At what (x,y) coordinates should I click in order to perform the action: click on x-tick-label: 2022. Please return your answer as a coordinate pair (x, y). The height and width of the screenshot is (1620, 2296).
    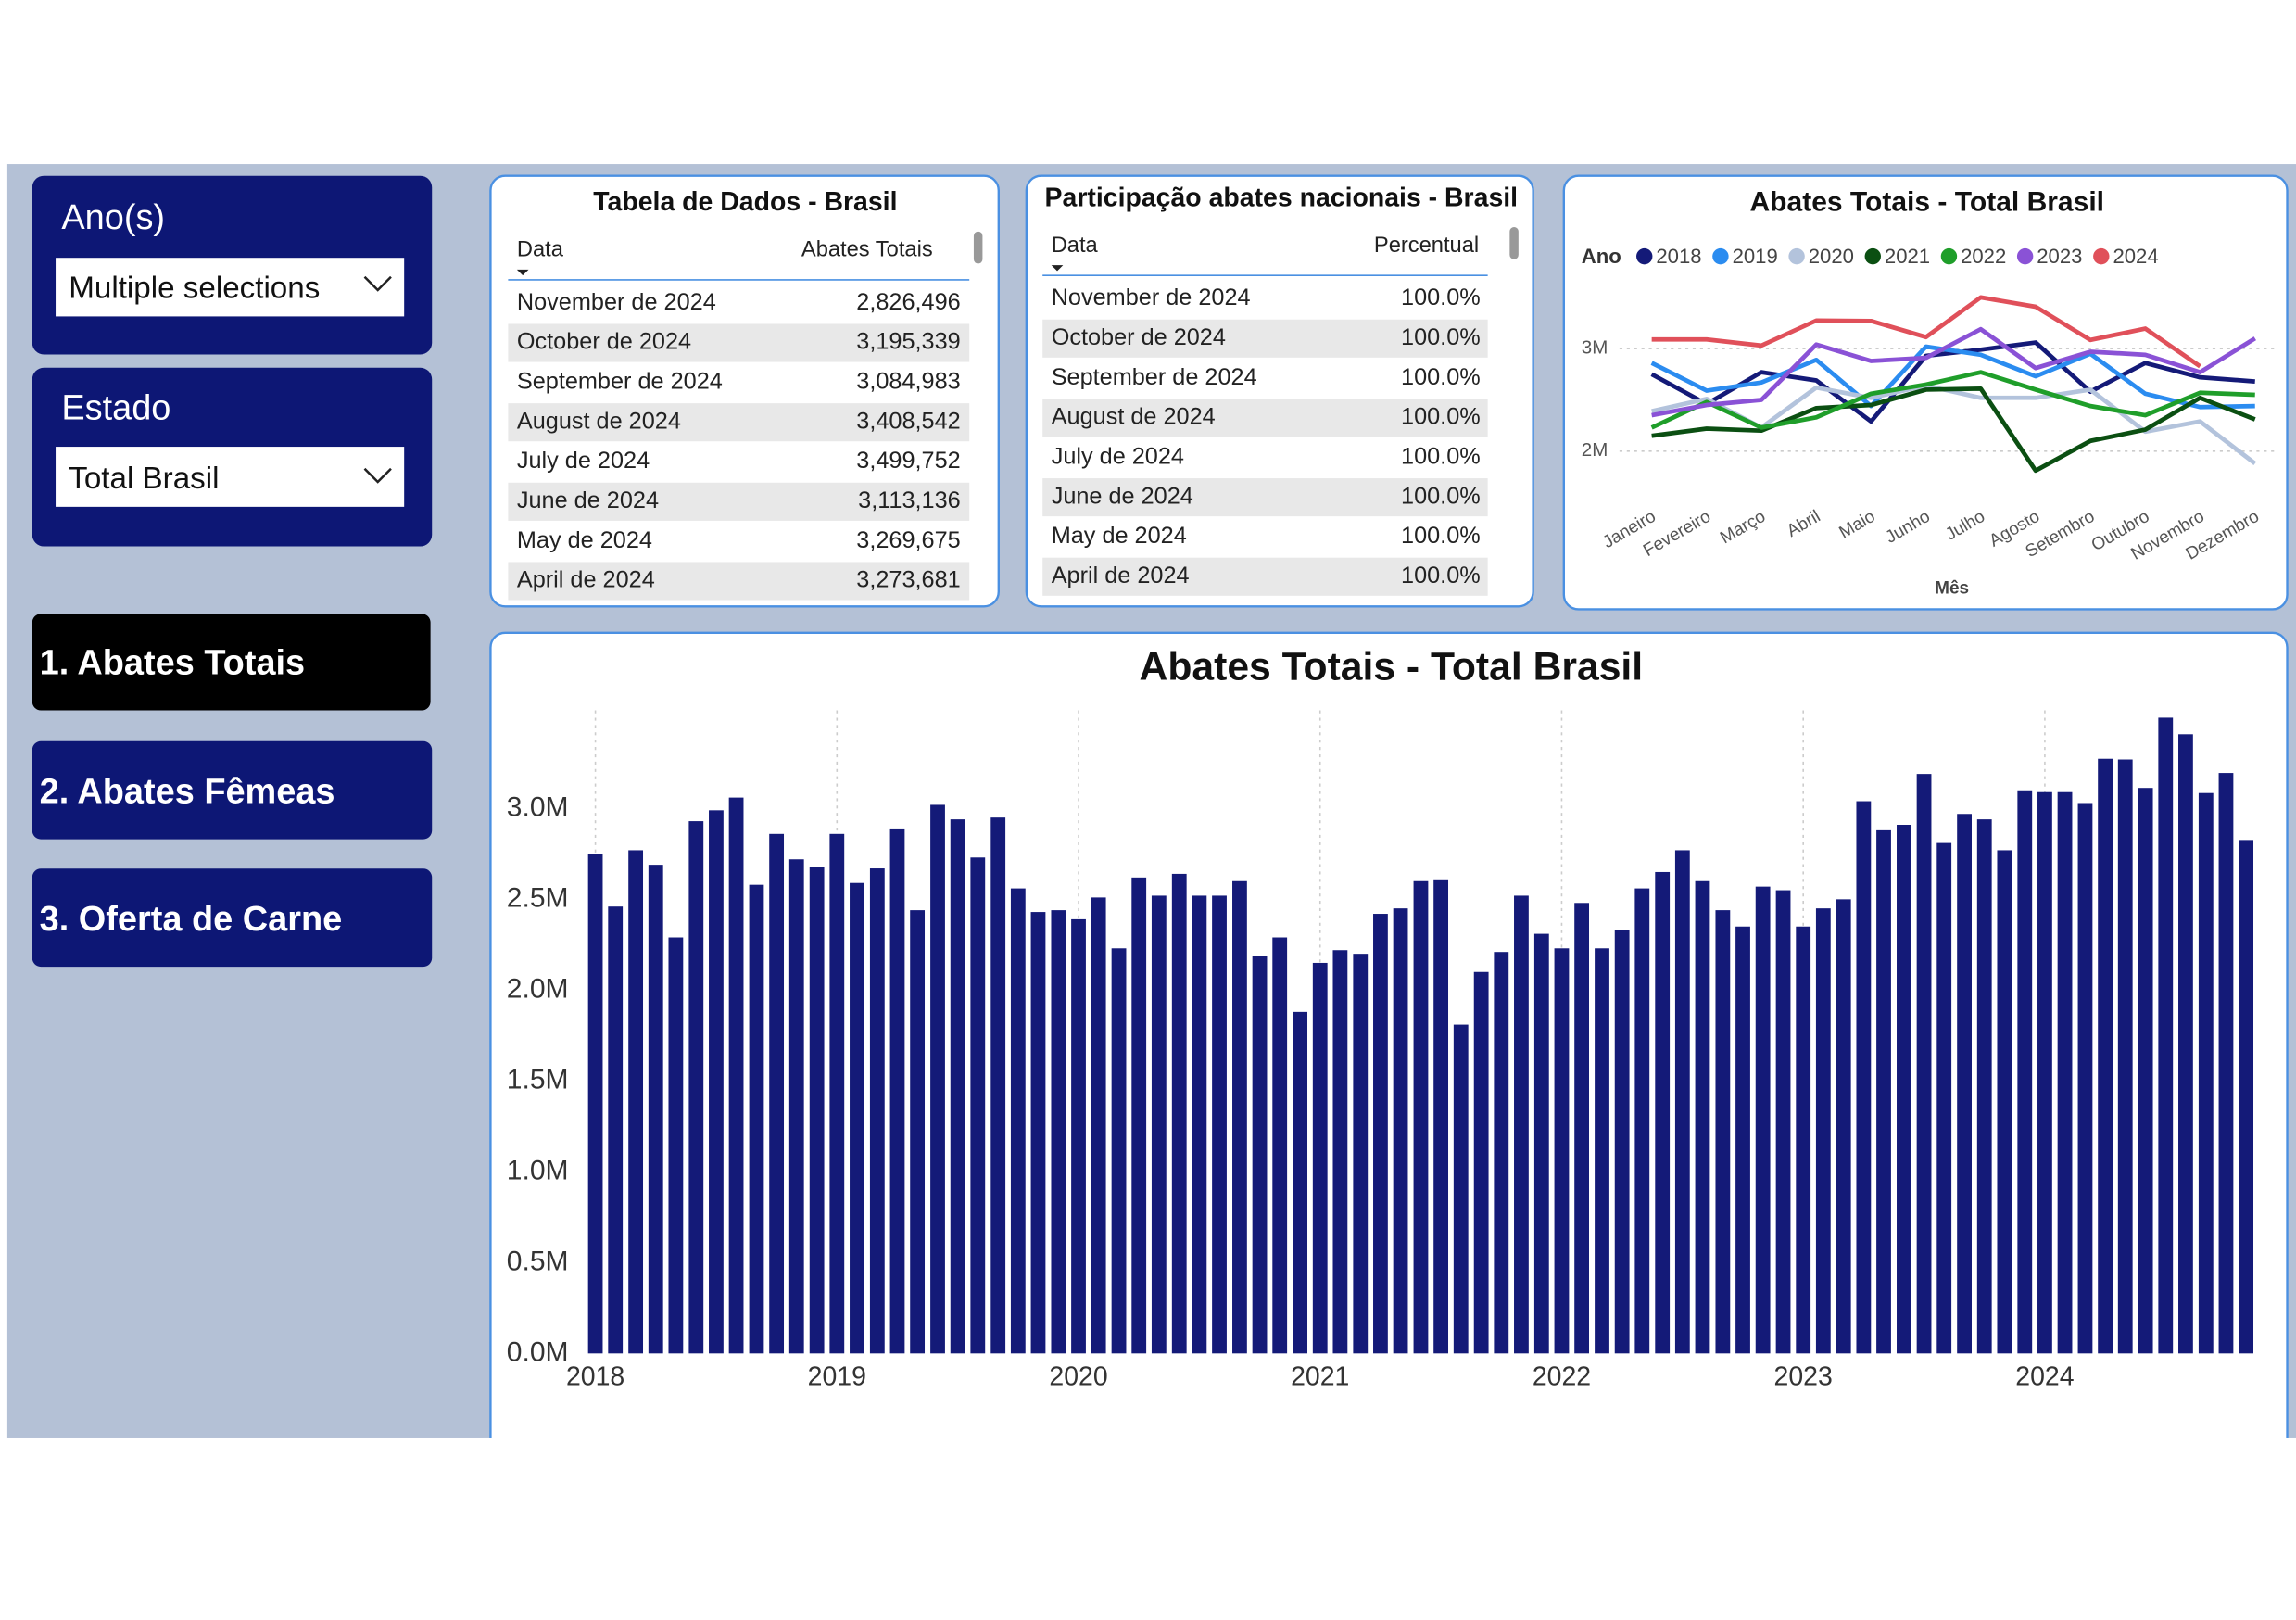
    Looking at the image, I should click on (1562, 1377).